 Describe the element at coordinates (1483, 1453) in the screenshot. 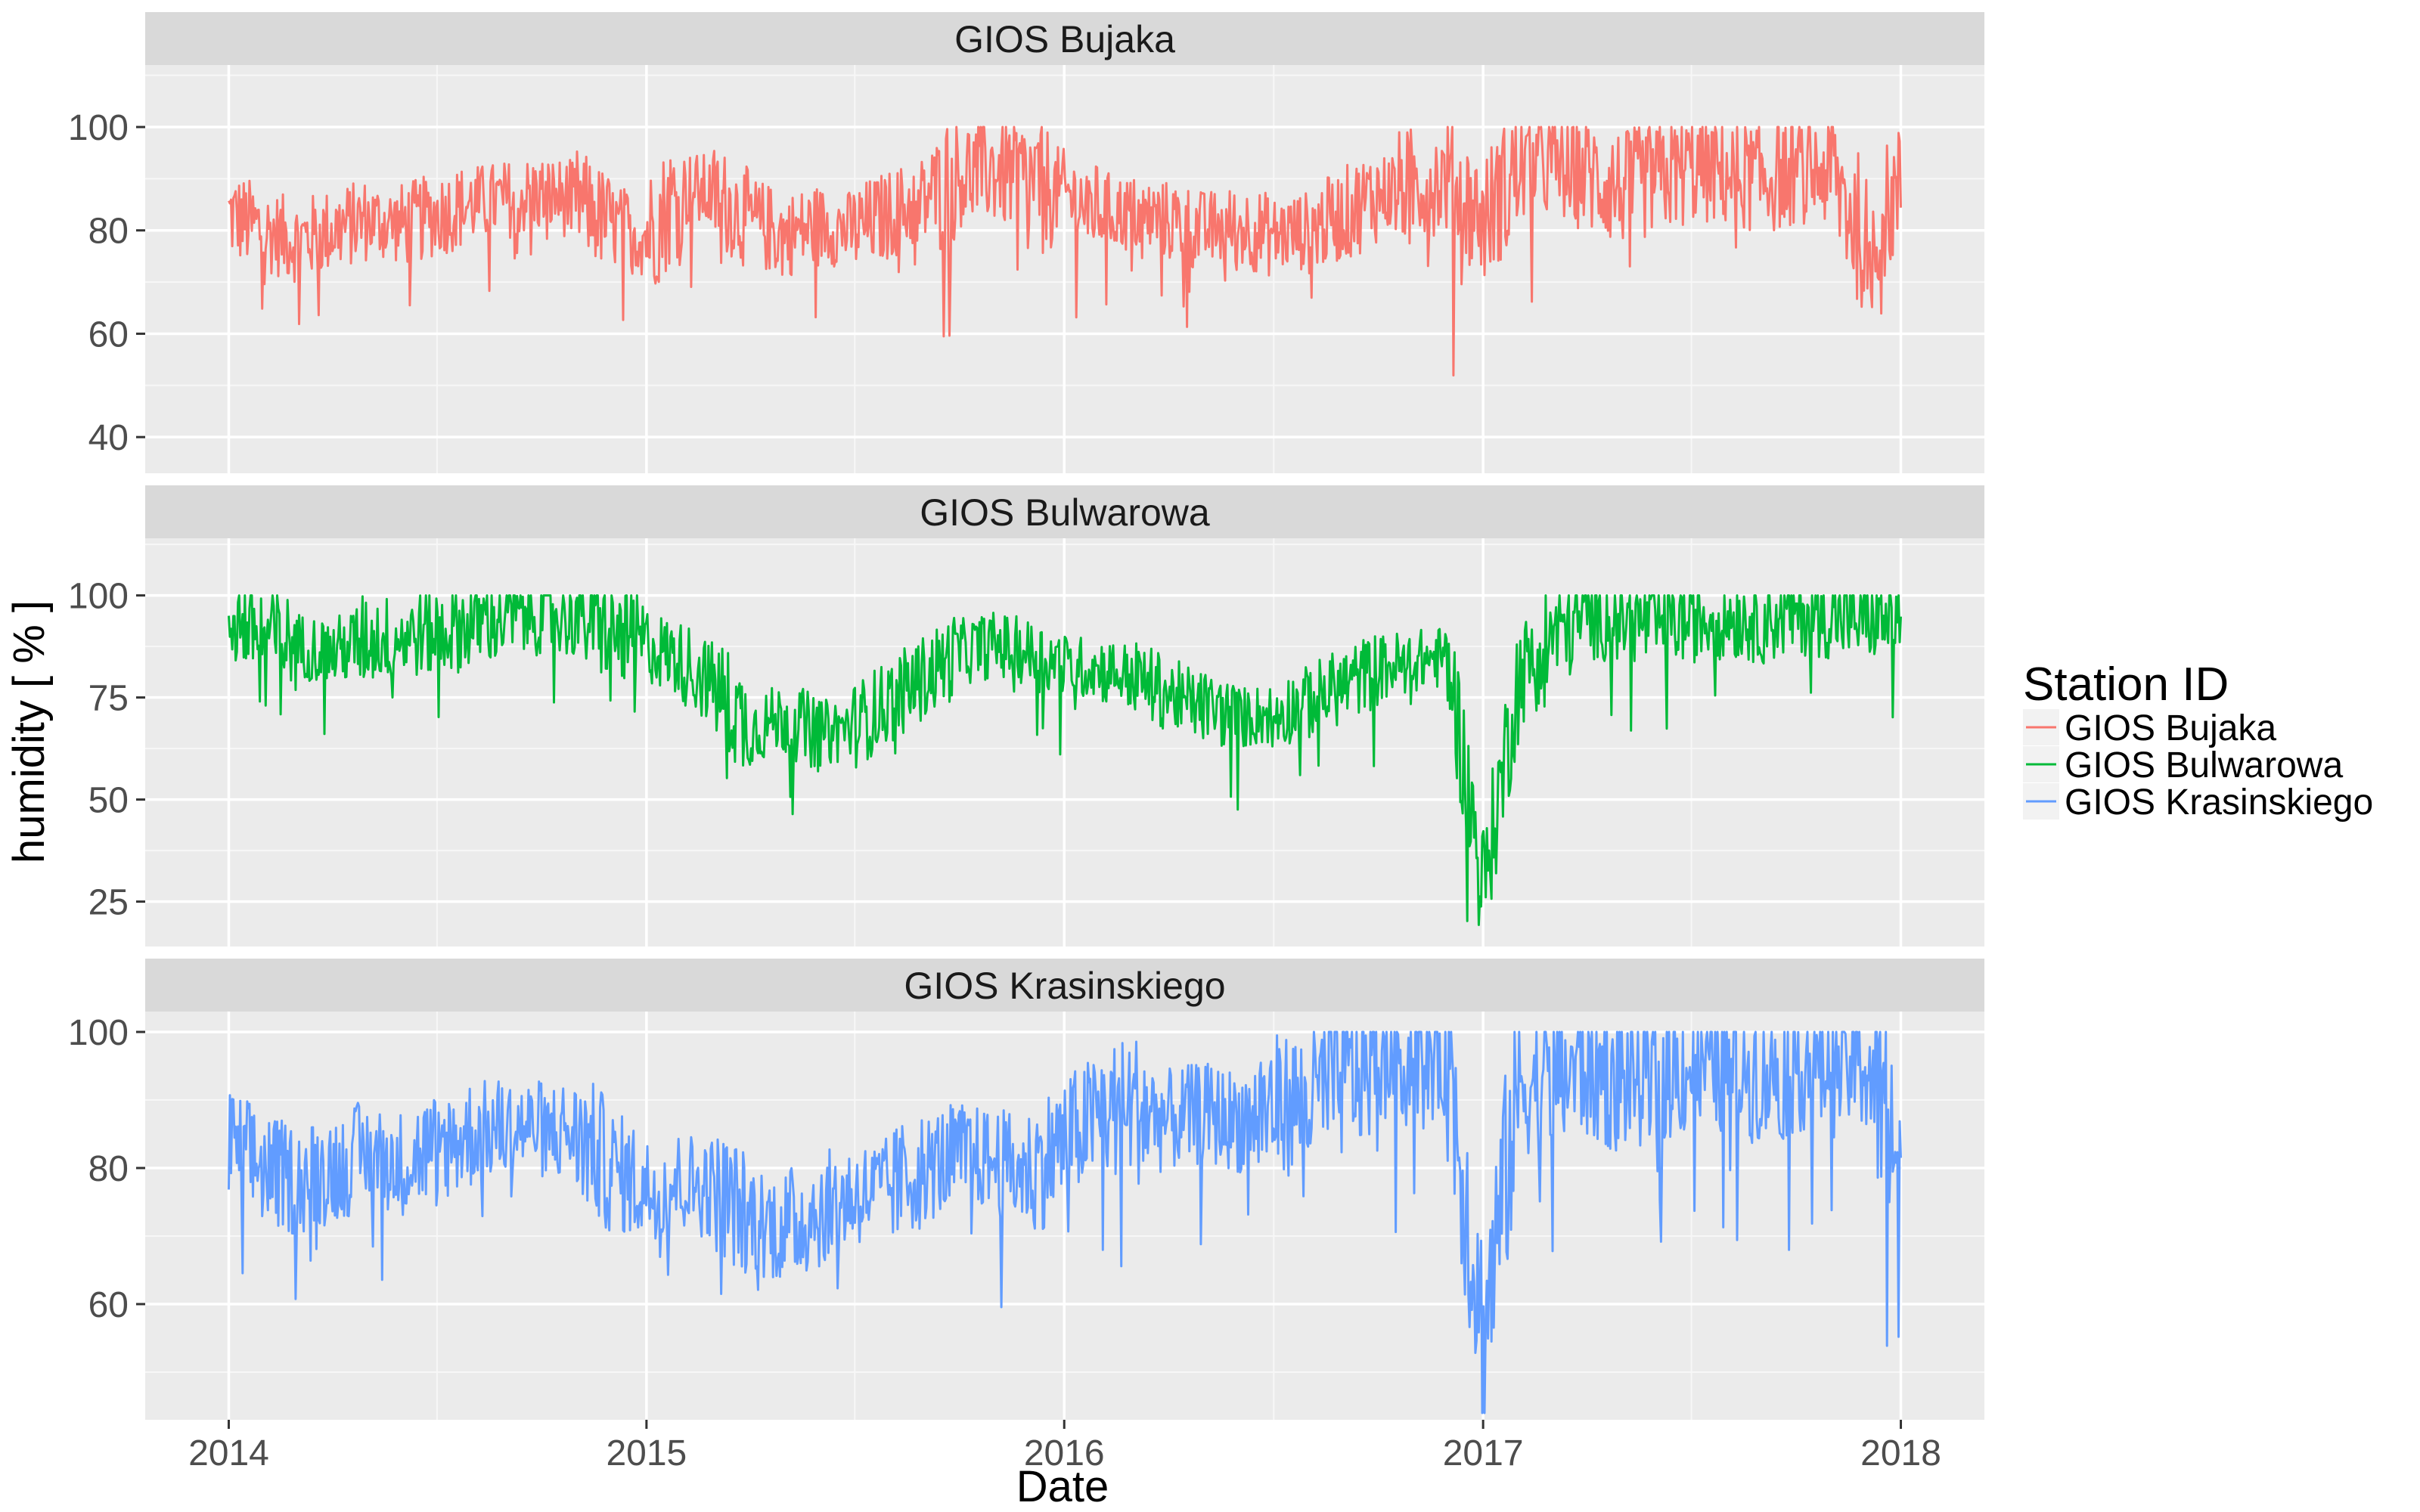

I see `x-tick-label: 2017` at that location.